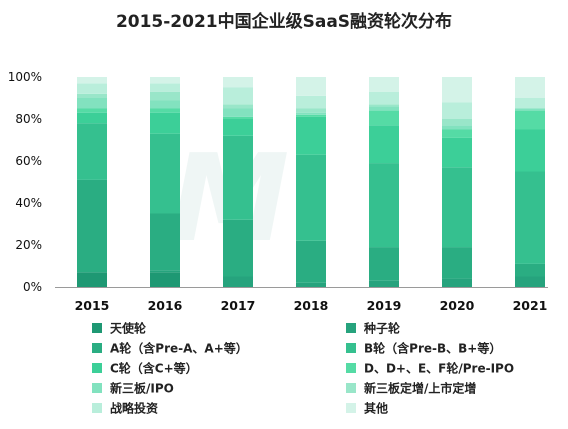 This screenshot has width=568, height=429. I want to click on legend-item: D、D+、E、F轮/Pre-IPO, so click(430, 368).